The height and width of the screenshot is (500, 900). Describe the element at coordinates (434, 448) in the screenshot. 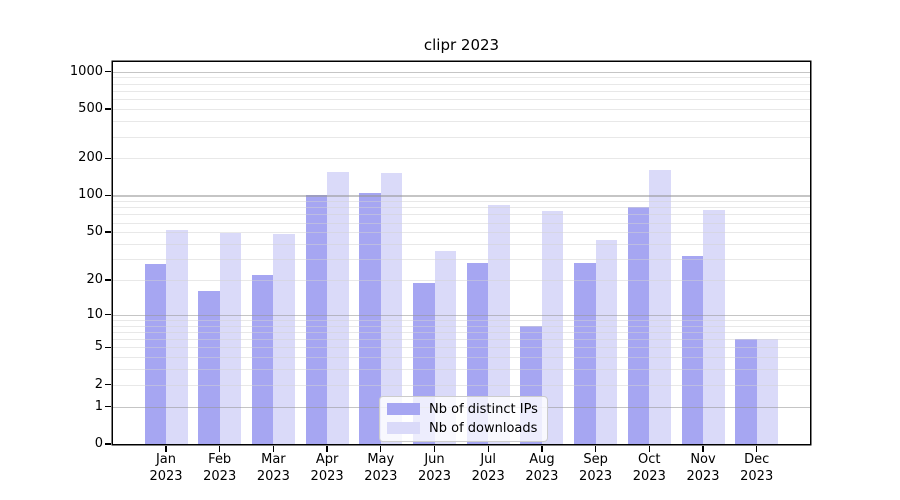

I see `x-tick-jun` at that location.